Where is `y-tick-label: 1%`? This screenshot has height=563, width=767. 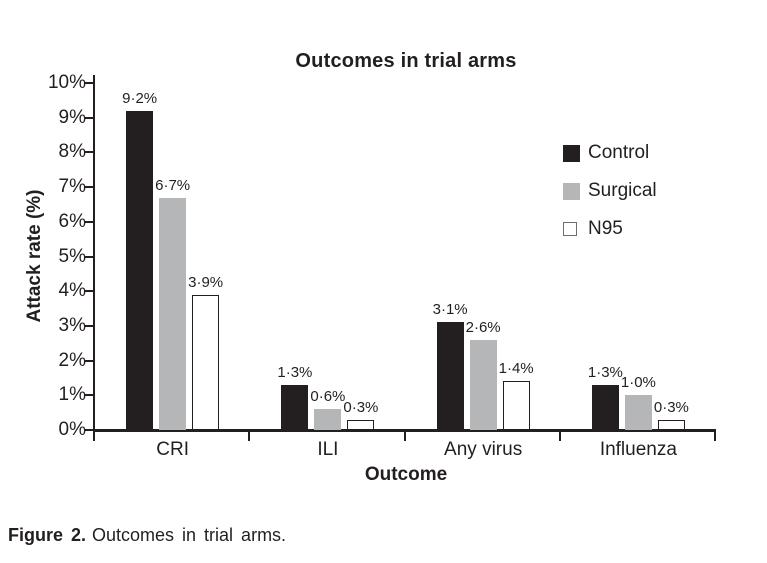
y-tick-label: 1% is located at coordinates (72, 395).